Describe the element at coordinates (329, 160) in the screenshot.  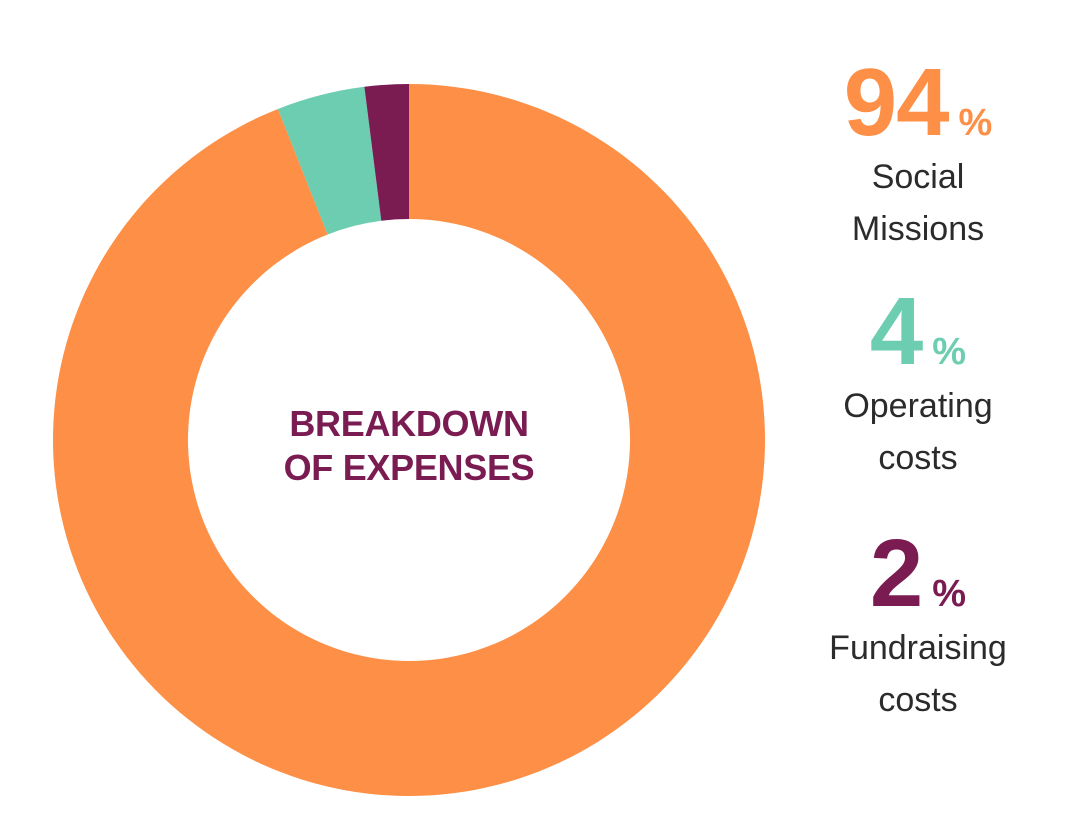
I see `donut-slice-operating-costs` at that location.